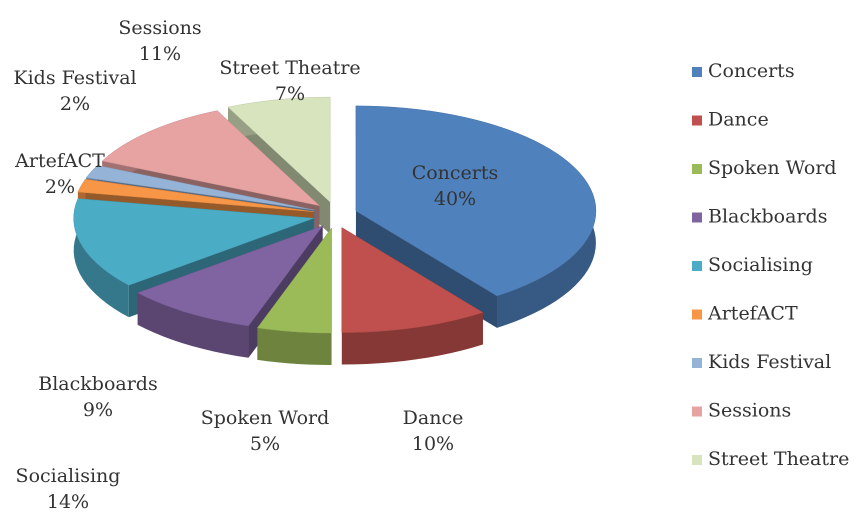 Image resolution: width=863 pixels, height=518 pixels. I want to click on legend-label: Dance, so click(738, 120).